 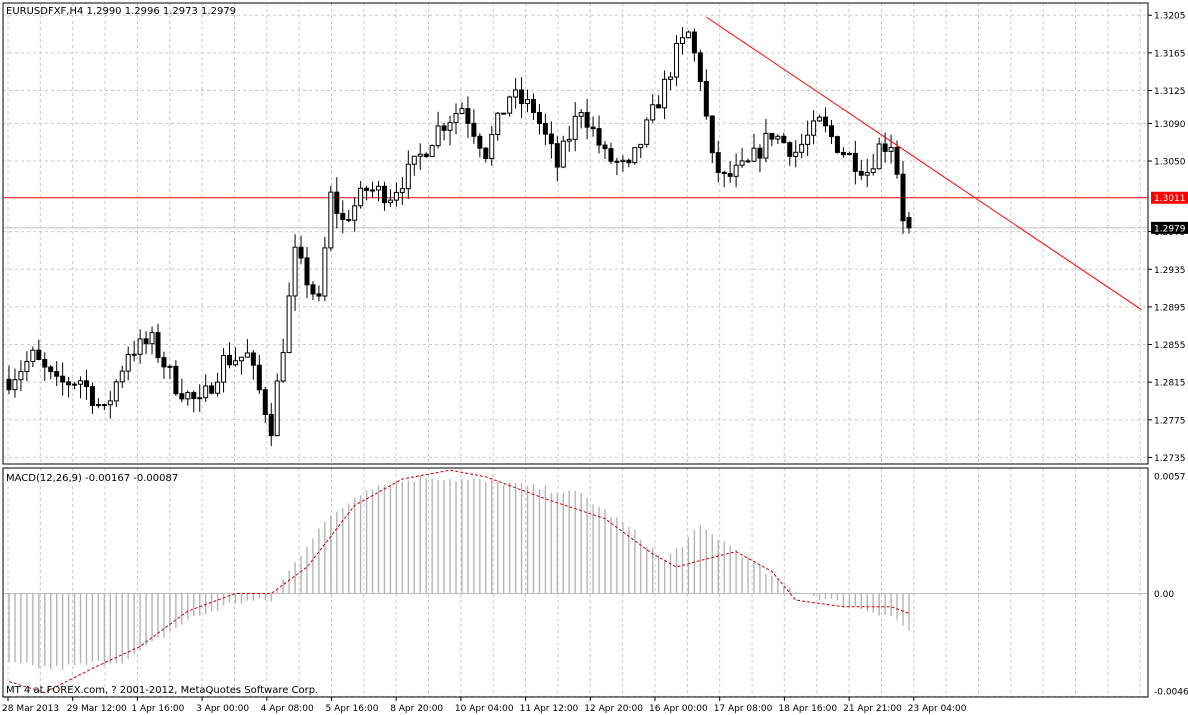 I want to click on time-tick-label: 8 Apr 20:00, so click(x=416, y=709).